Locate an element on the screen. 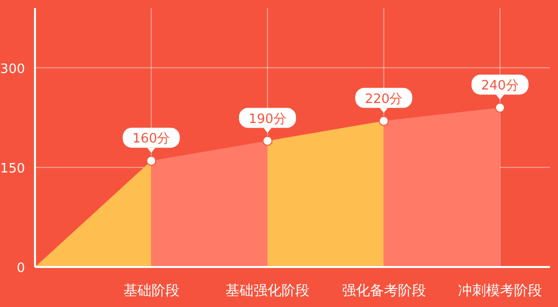 The image size is (558, 307). x-tick-label: 基础阶段 is located at coordinates (151, 291).